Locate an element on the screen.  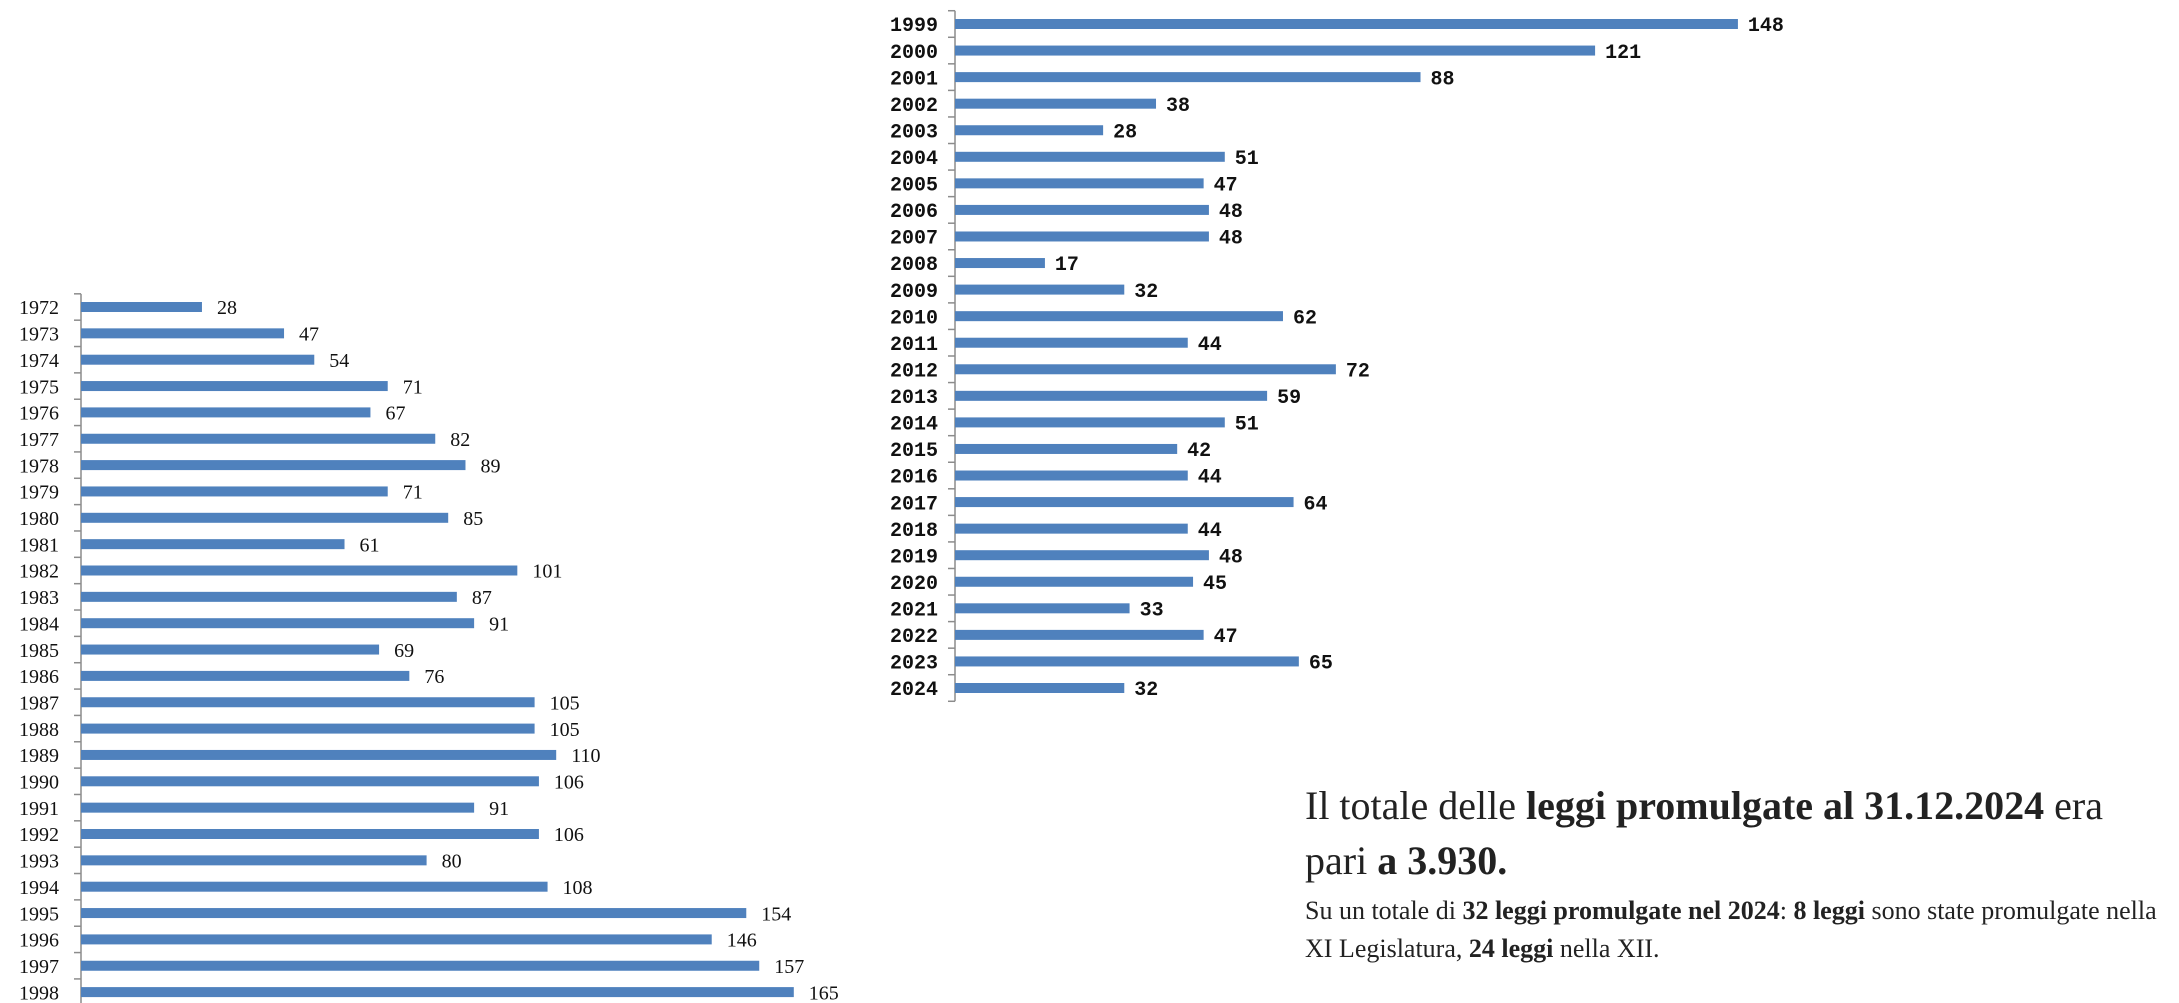
tick-label-1974: 1974 is located at coordinates (39, 361).